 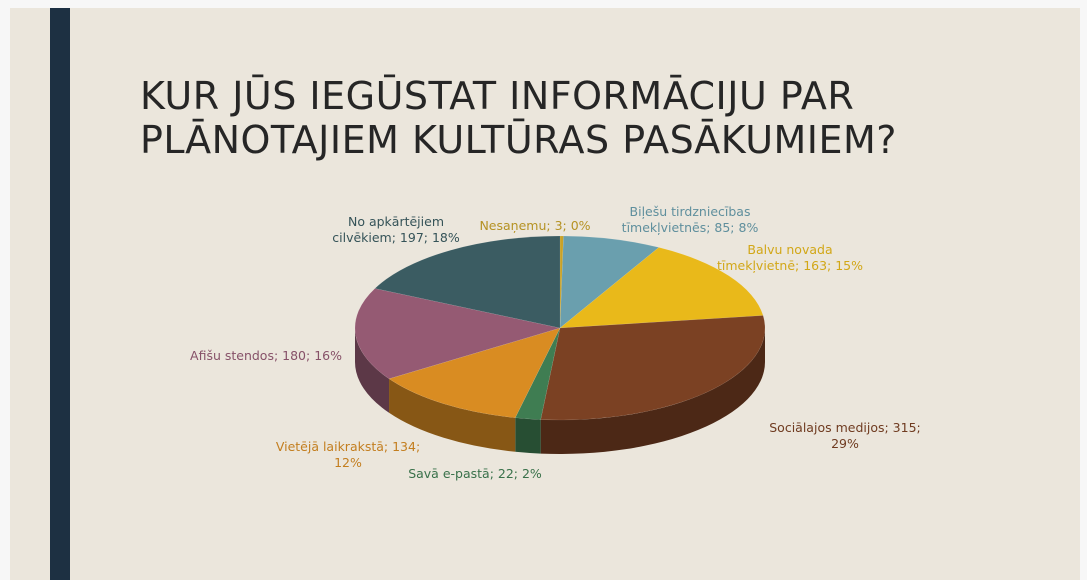 What do you see at coordinates (396, 229) in the screenshot?
I see `data-label: No apkārtējiem cilvēkiem; 197; 18%` at bounding box center [396, 229].